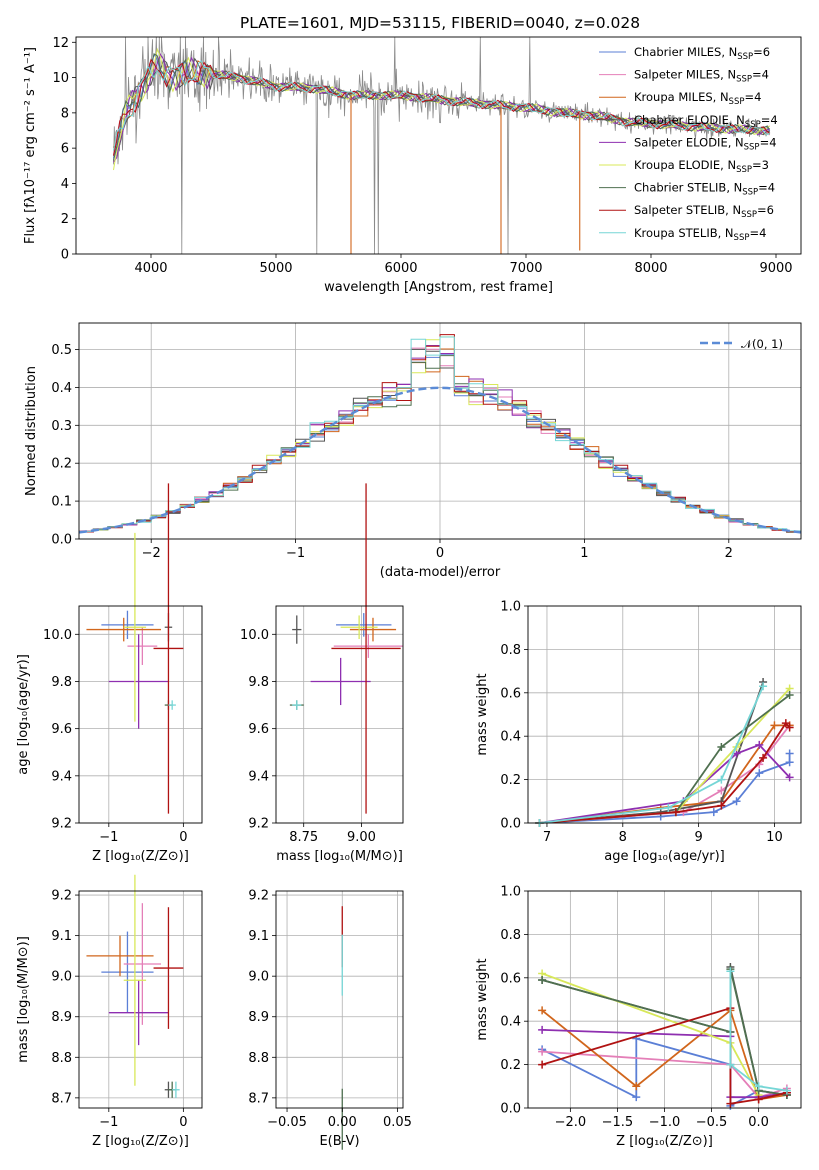 Image resolution: width=819 pixels, height=1170 pixels. Describe the element at coordinates (361, 837) in the screenshot. I see `x-tick-label: 9.00` at that location.